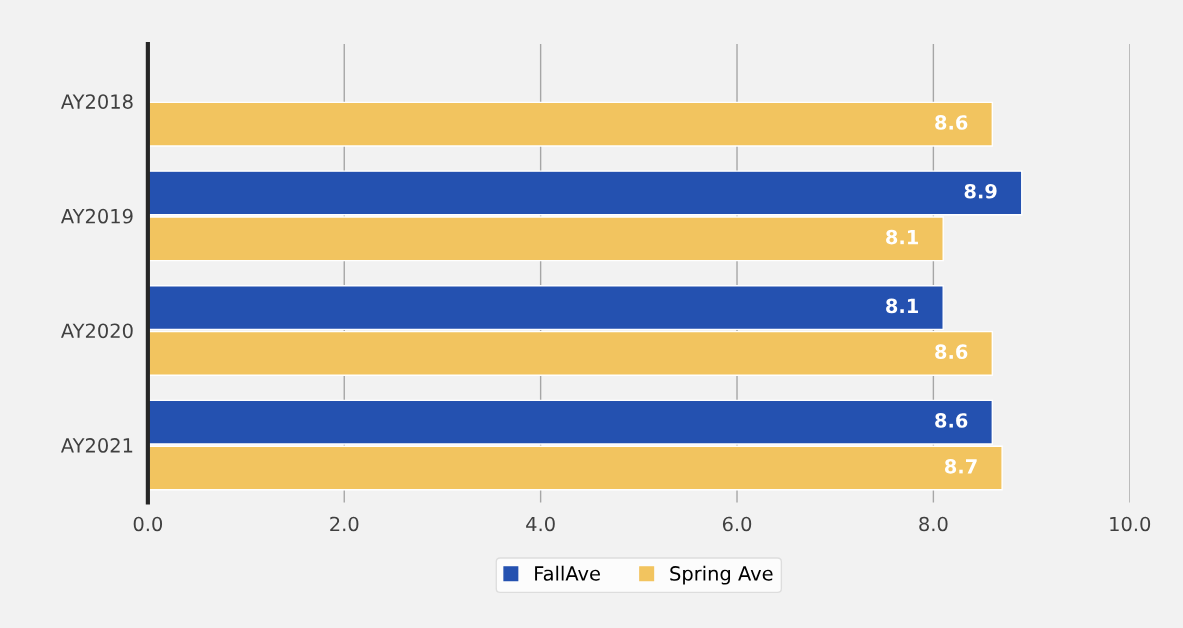 The height and width of the screenshot is (628, 1183). Describe the element at coordinates (721, 575) in the screenshot. I see `legend-label: Spring Ave` at that location.